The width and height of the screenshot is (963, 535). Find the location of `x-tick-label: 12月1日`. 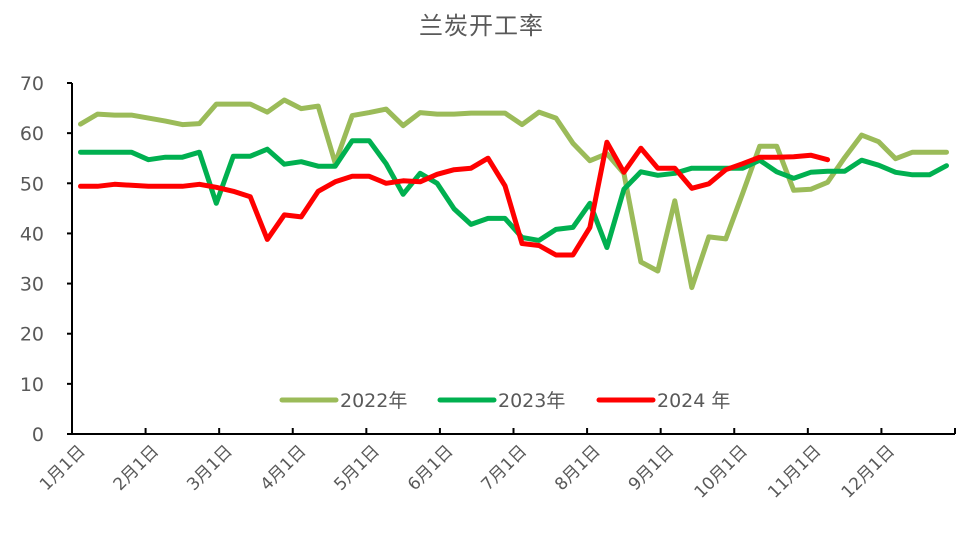

x-tick-label: 12月1日 is located at coordinates (868, 471).